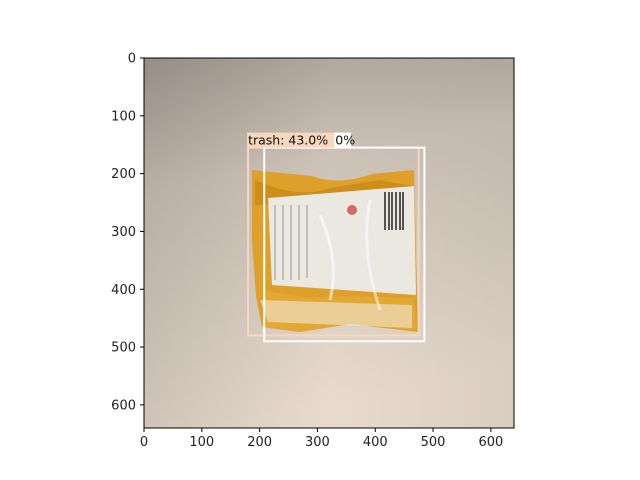  Describe the element at coordinates (123, 405) in the screenshot. I see `y-tick-label: 600` at that location.